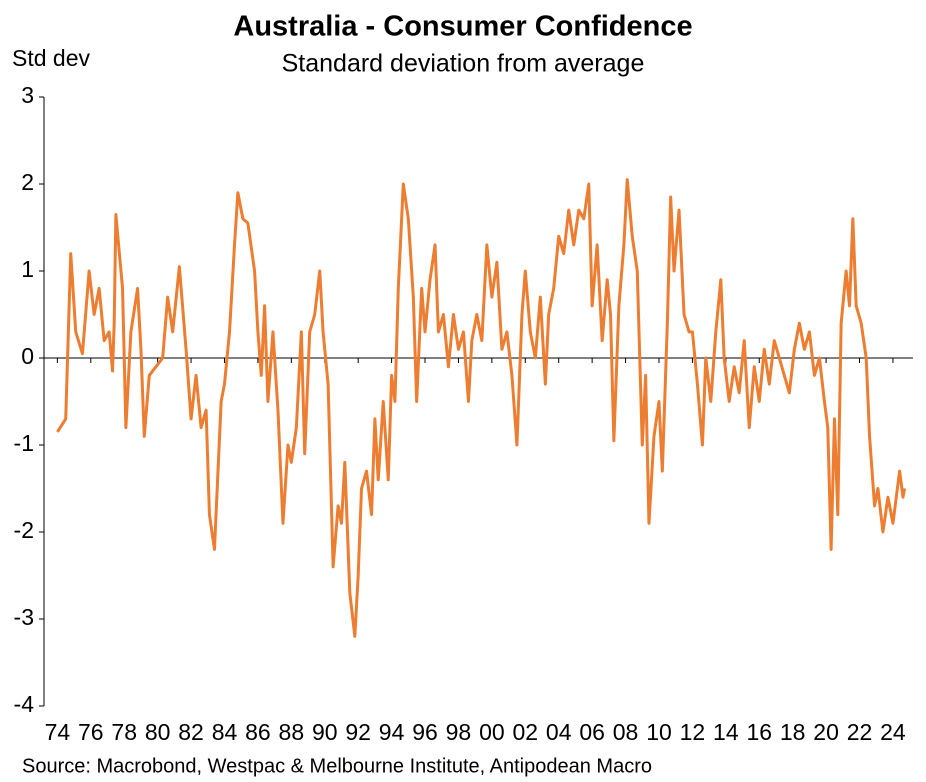  I want to click on x-tick-label: 98, so click(459, 732).